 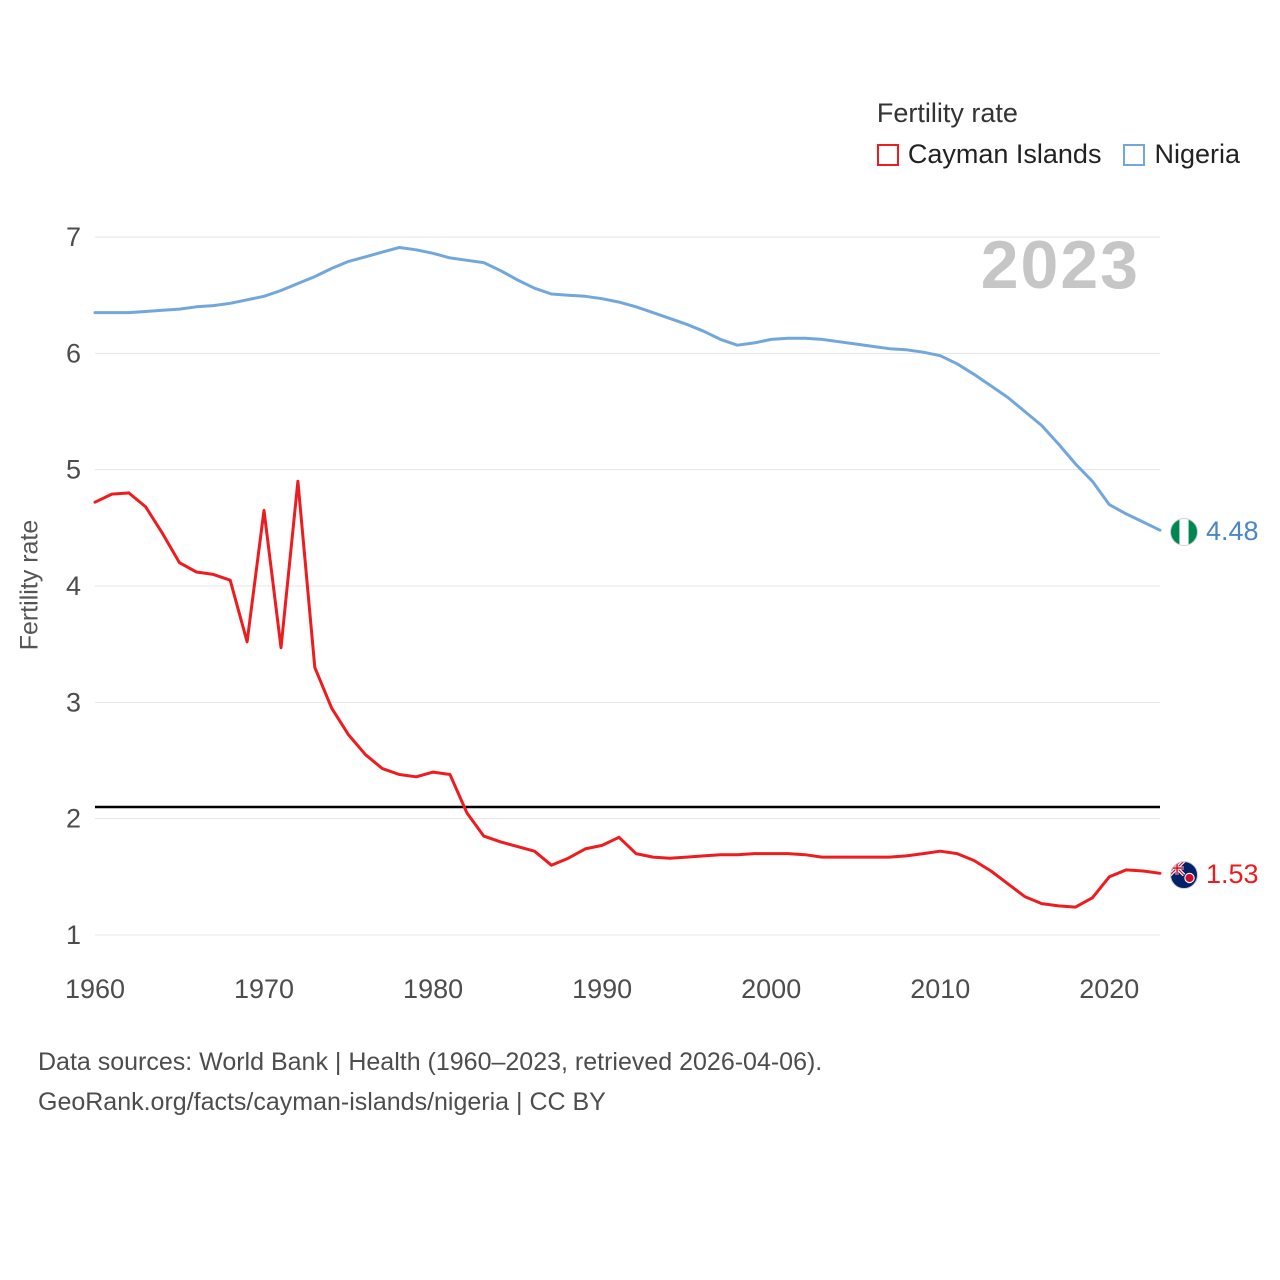 I want to click on legend-title: Fertility rate, so click(x=947, y=113).